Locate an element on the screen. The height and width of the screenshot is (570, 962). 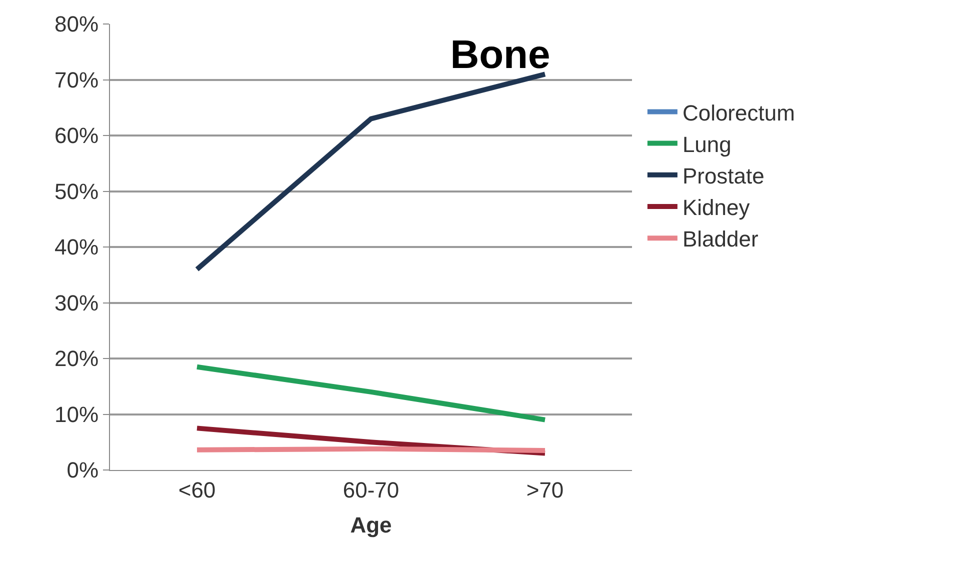
y-tick-label: 10% is located at coordinates (76, 414).